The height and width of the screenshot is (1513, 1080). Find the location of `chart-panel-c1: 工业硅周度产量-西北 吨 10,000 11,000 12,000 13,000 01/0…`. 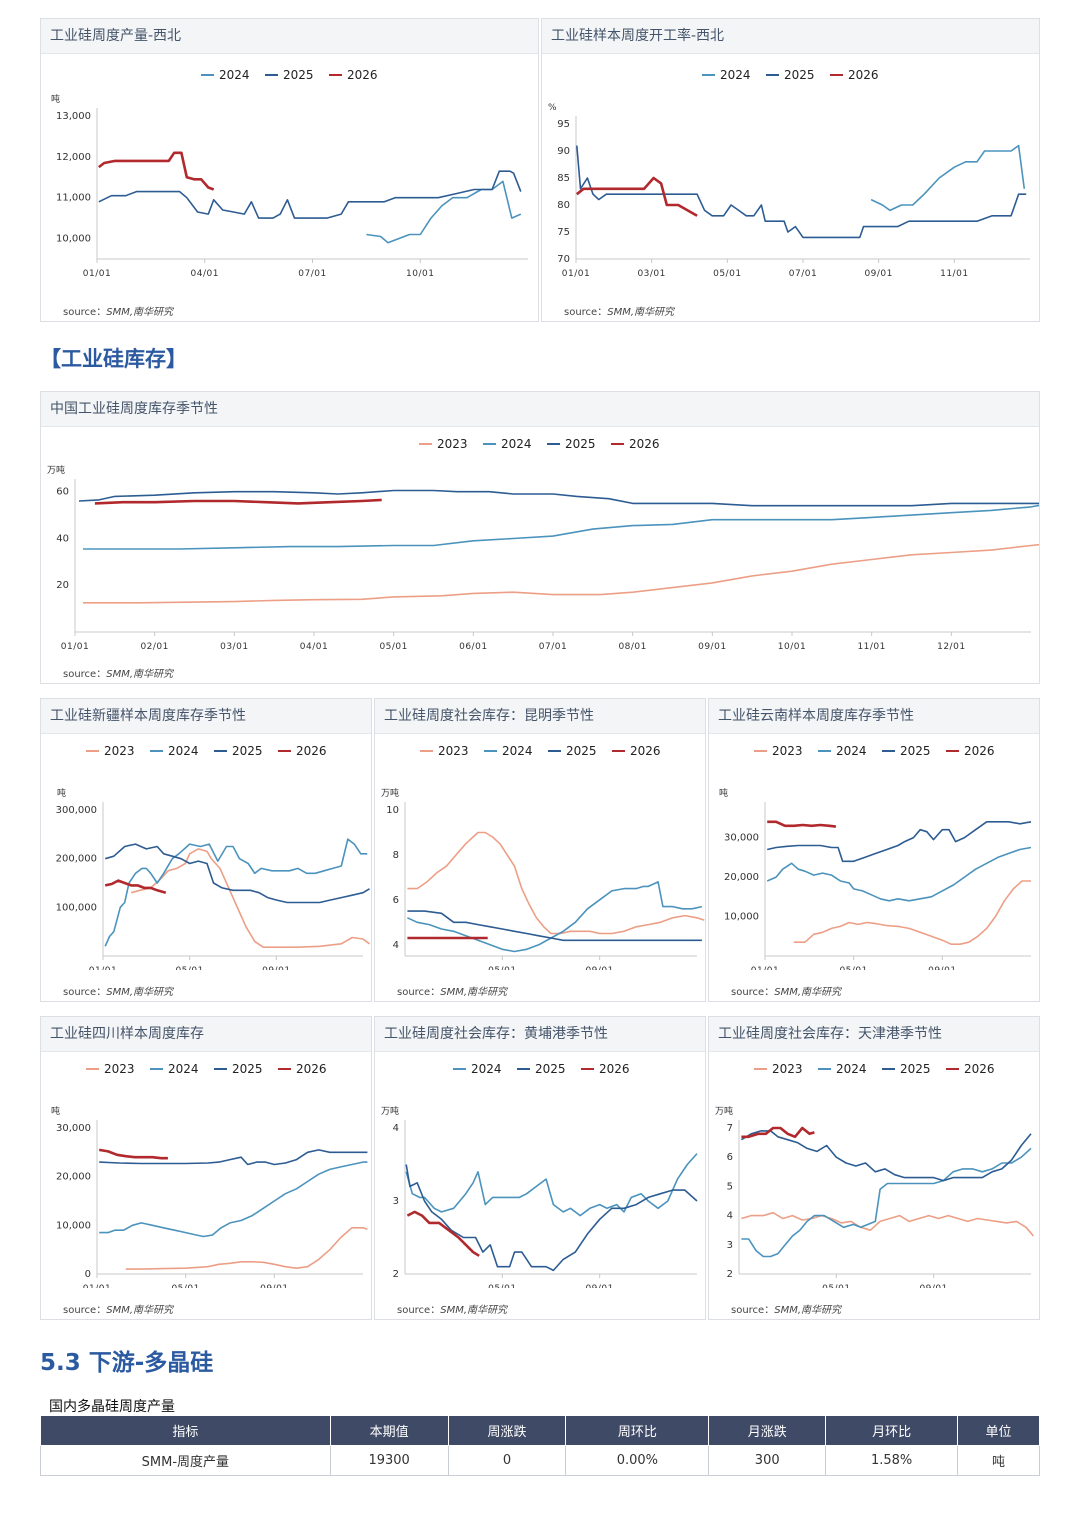

chart-panel-c1: 工业硅周度产量-西北 吨 10,000 11,000 12,000 13,000 01/0… is located at coordinates (289, 170).